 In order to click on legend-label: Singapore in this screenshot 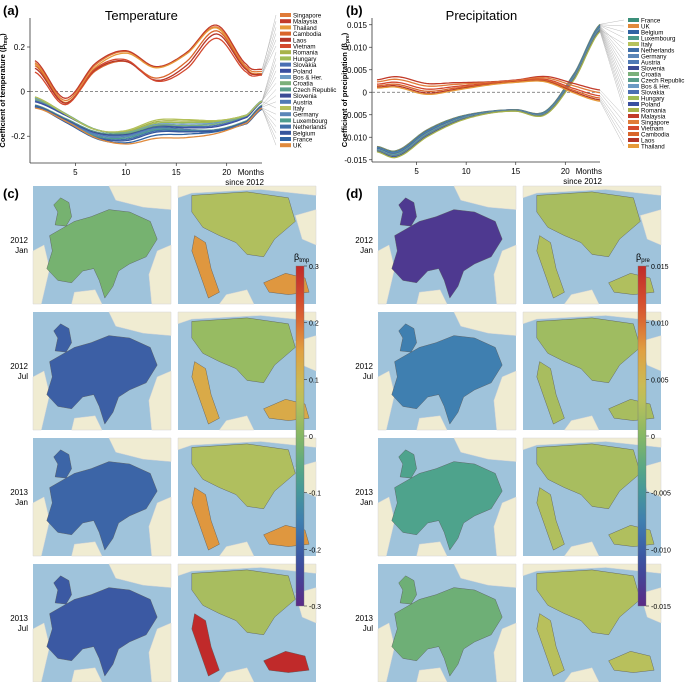, I will do `click(307, 16)`.